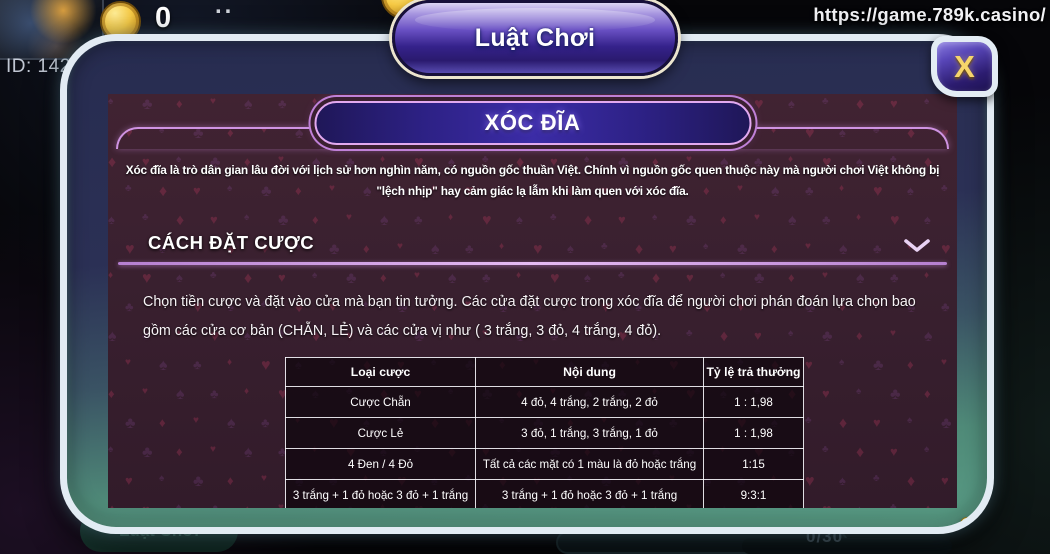 The width and height of the screenshot is (1050, 554). I want to click on game-name: XÓC ĐĨA, so click(532, 122).